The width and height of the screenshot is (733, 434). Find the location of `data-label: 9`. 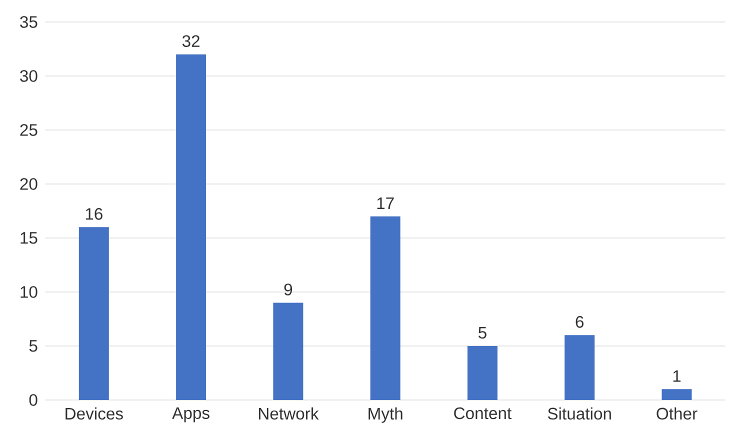

data-label: 9 is located at coordinates (288, 290).